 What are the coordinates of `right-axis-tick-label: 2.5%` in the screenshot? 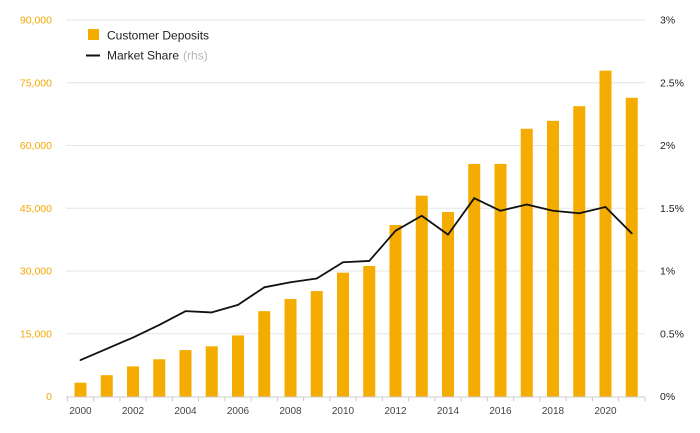 It's located at (672, 83).